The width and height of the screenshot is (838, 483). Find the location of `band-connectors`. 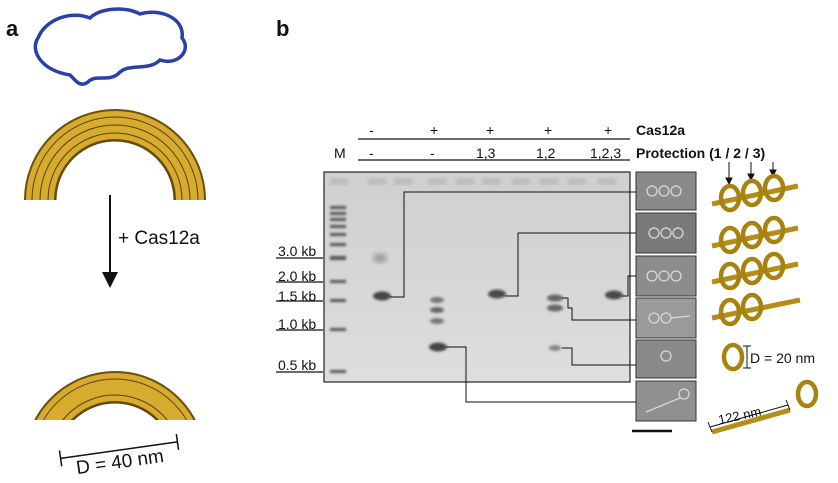

band-connectors is located at coordinates (513, 297).